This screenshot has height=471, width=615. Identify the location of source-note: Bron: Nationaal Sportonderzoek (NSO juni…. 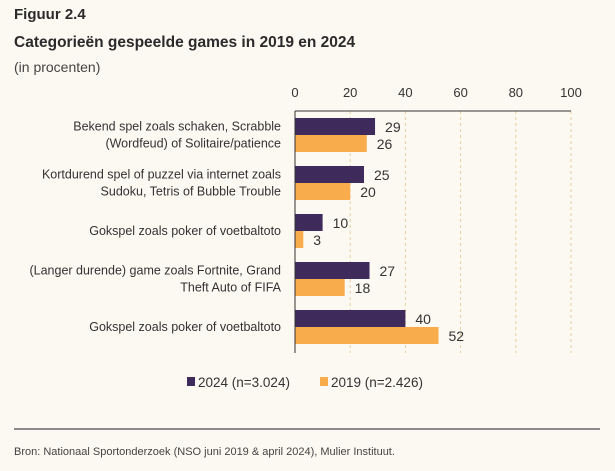
(204, 452).